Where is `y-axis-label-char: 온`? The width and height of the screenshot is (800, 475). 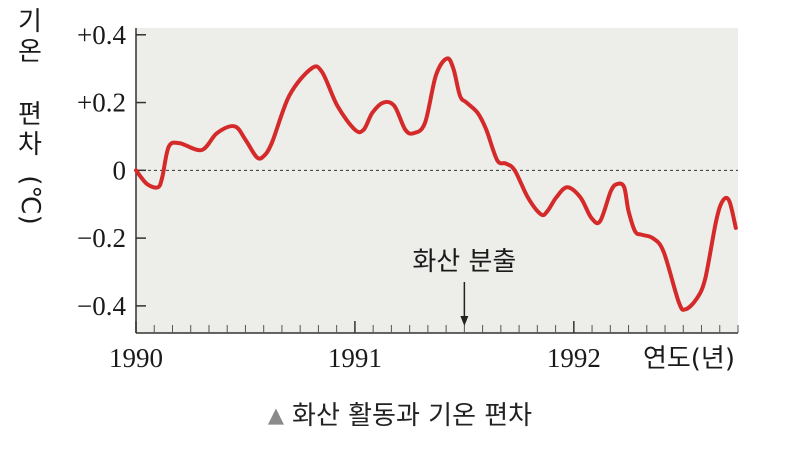 y-axis-label-char: 온 is located at coordinates (30, 52).